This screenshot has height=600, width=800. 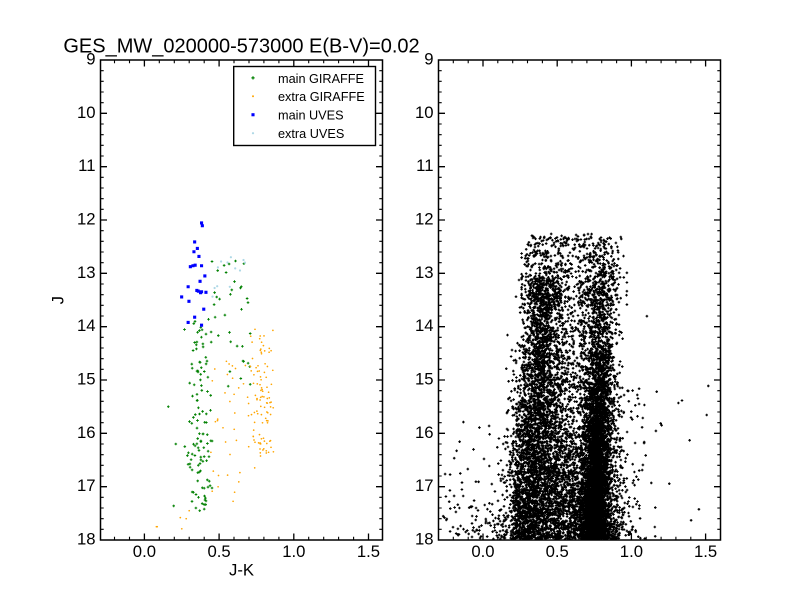 I want to click on svg-text: J, so click(x=58, y=300).